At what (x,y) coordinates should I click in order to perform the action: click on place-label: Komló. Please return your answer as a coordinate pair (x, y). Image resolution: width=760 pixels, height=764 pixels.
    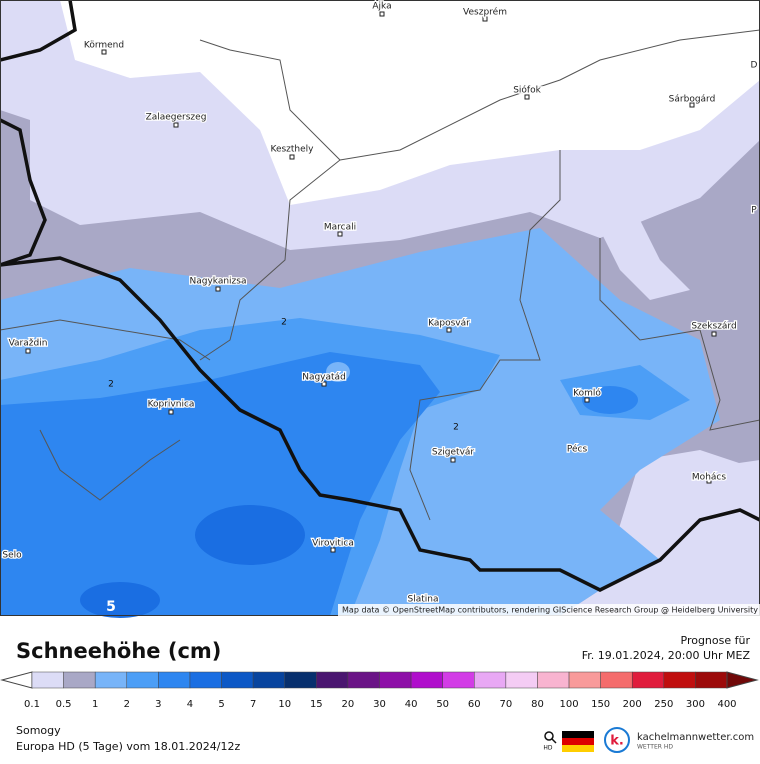
    Looking at the image, I should click on (587, 393).